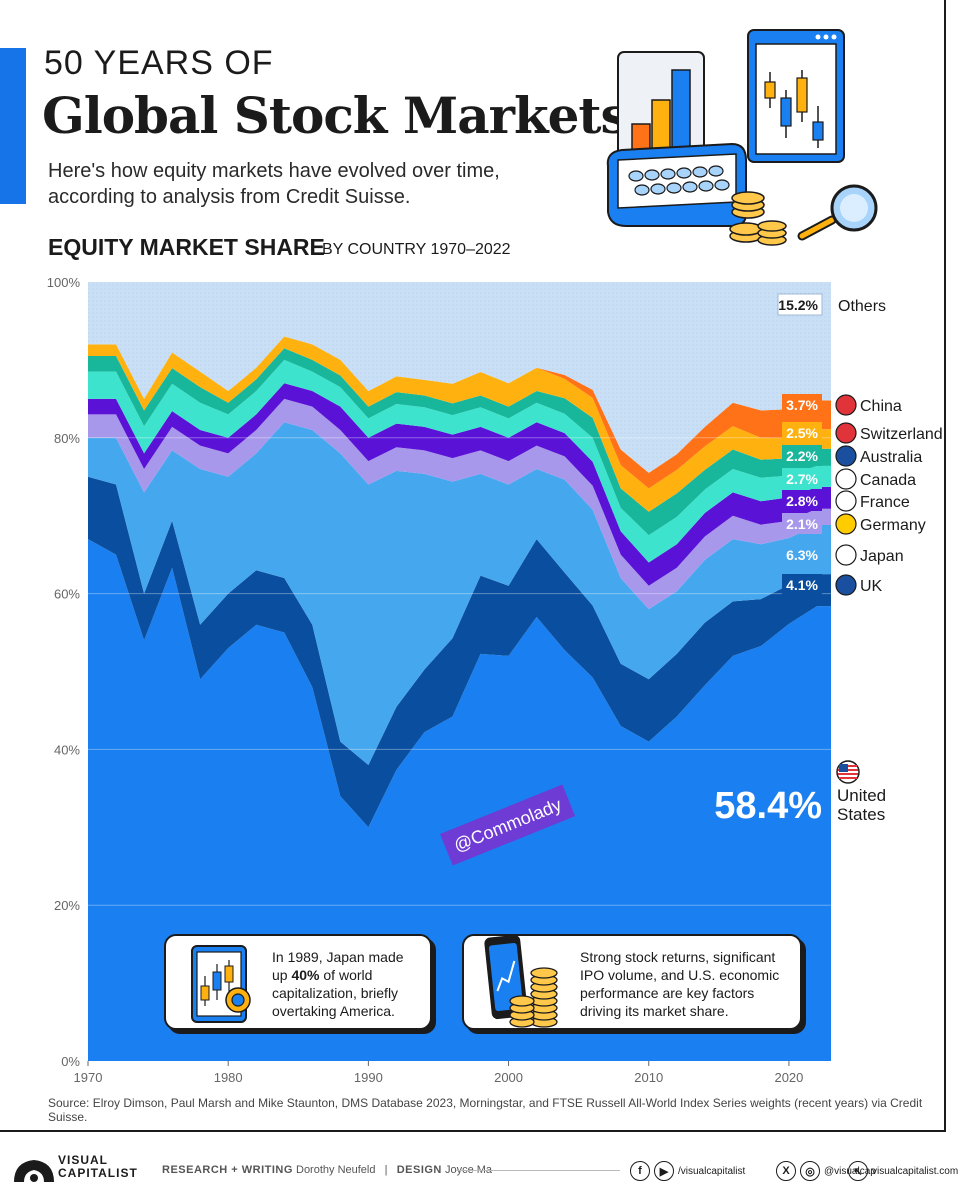 This screenshot has width=960, height=1200. What do you see at coordinates (335, 115) in the screenshot?
I see `page-title: Global Stock Markets` at bounding box center [335, 115].